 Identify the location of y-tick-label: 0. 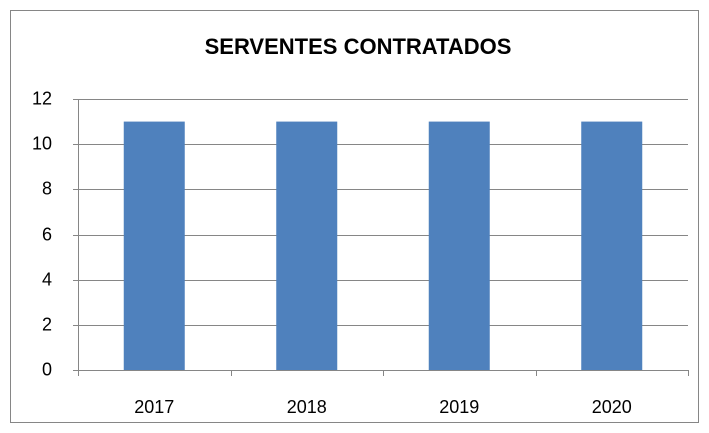
(47, 369).